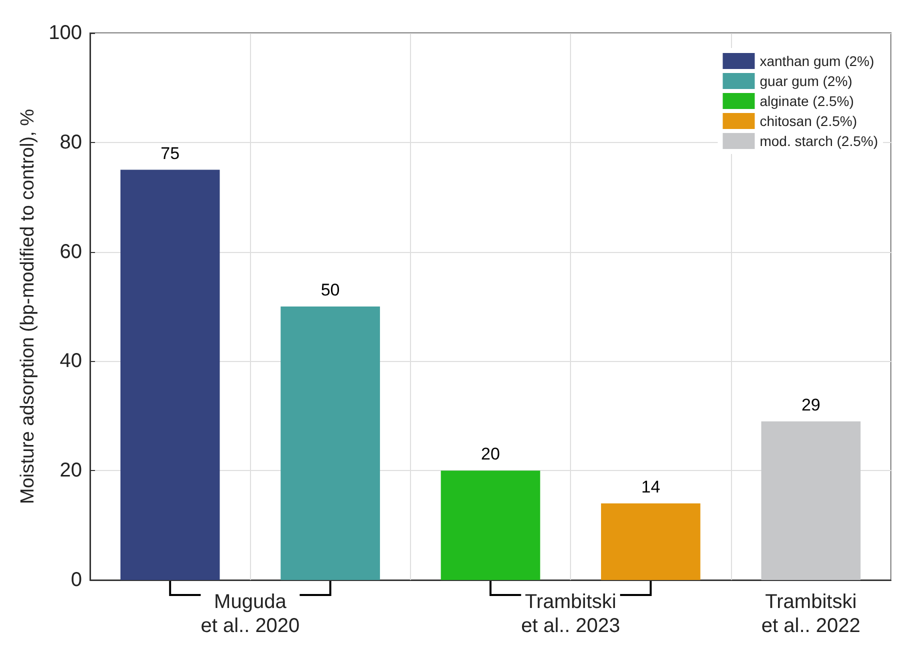 The height and width of the screenshot is (650, 905). I want to click on y-tick-label: 20, so click(71, 471).